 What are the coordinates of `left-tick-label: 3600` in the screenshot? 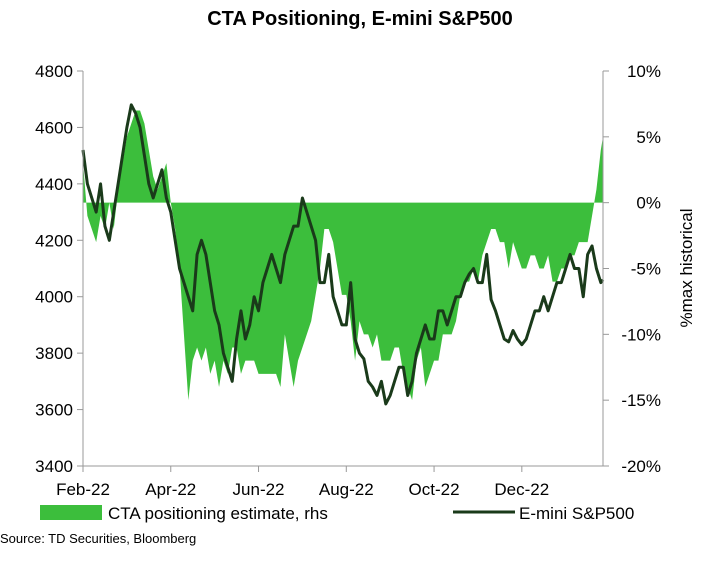 It's located at (54, 410).